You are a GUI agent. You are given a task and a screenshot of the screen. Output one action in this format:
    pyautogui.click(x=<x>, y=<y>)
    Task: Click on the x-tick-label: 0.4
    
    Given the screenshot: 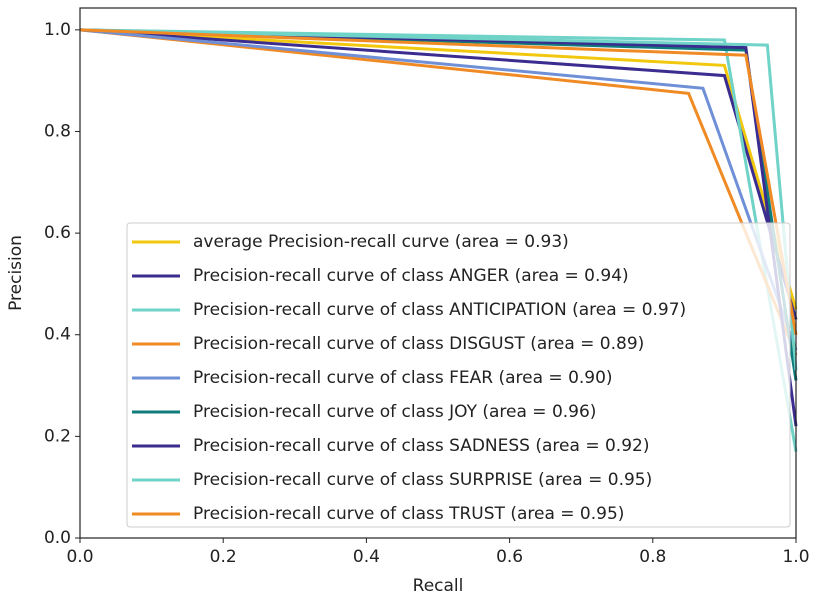 What is the action you would take?
    pyautogui.click(x=366, y=557)
    